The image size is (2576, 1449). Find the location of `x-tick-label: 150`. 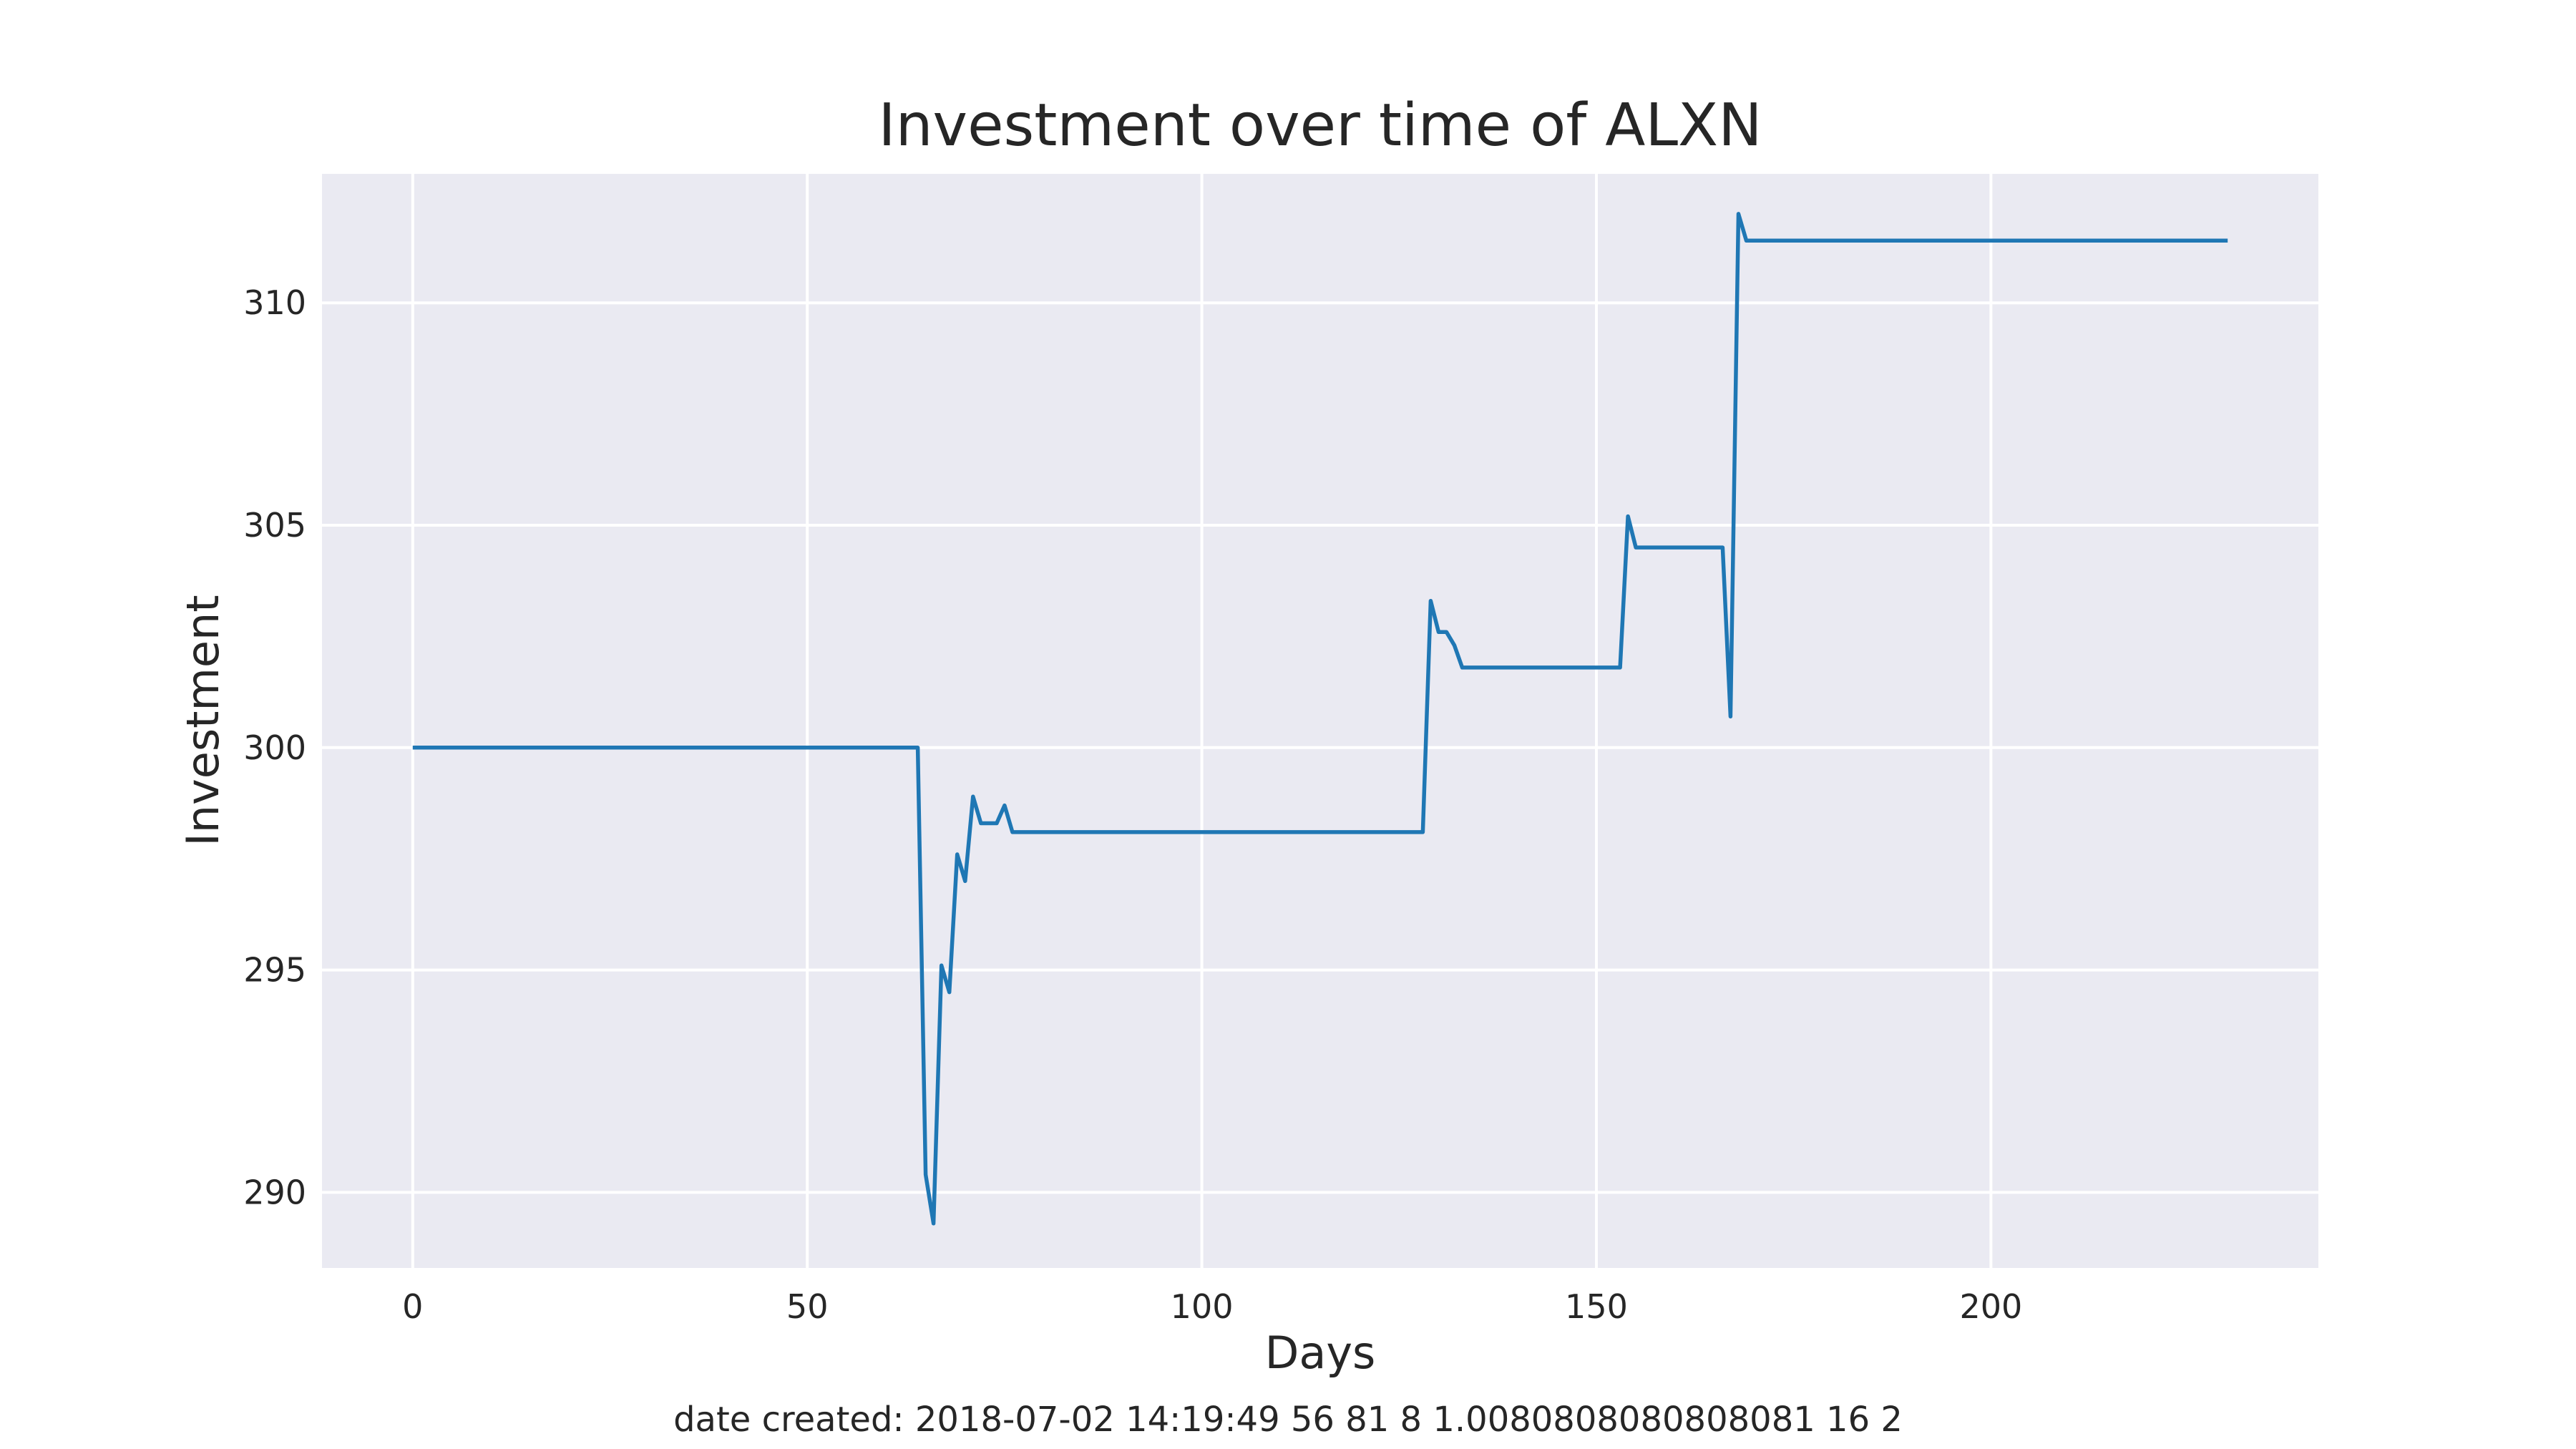

x-tick-label: 150 is located at coordinates (1596, 1306).